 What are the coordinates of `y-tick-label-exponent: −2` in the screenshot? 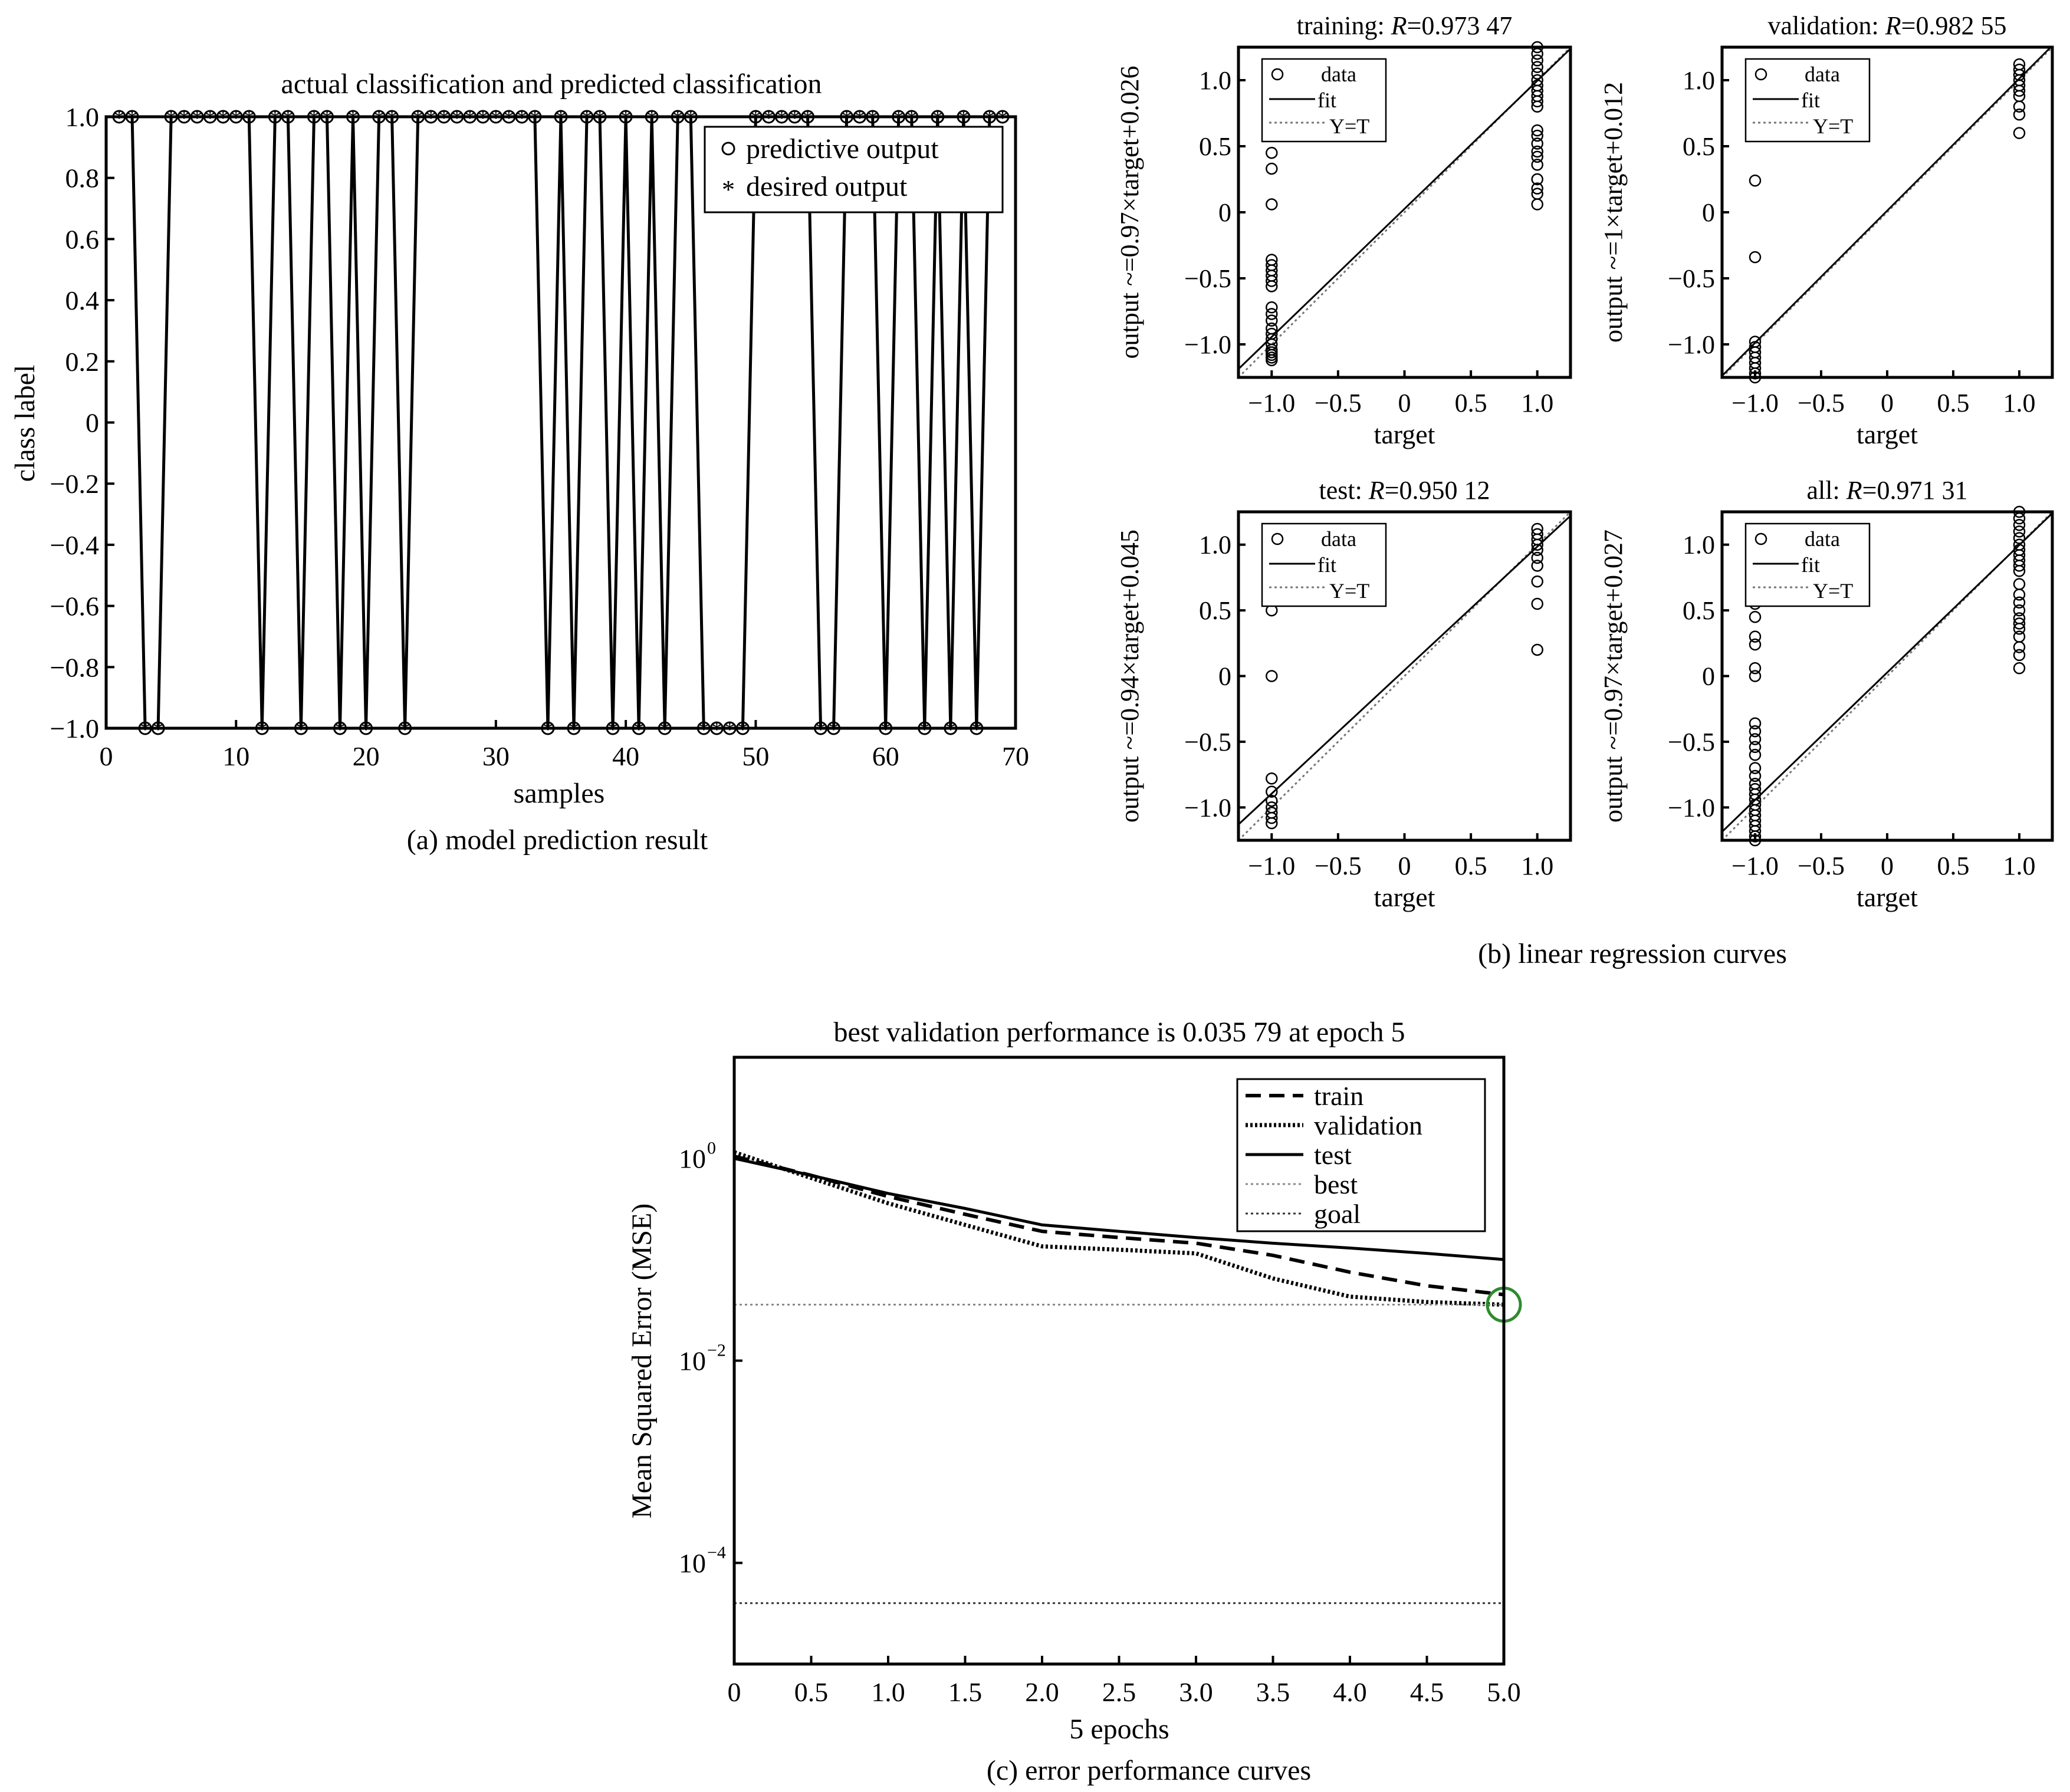 It's located at (717, 1350).